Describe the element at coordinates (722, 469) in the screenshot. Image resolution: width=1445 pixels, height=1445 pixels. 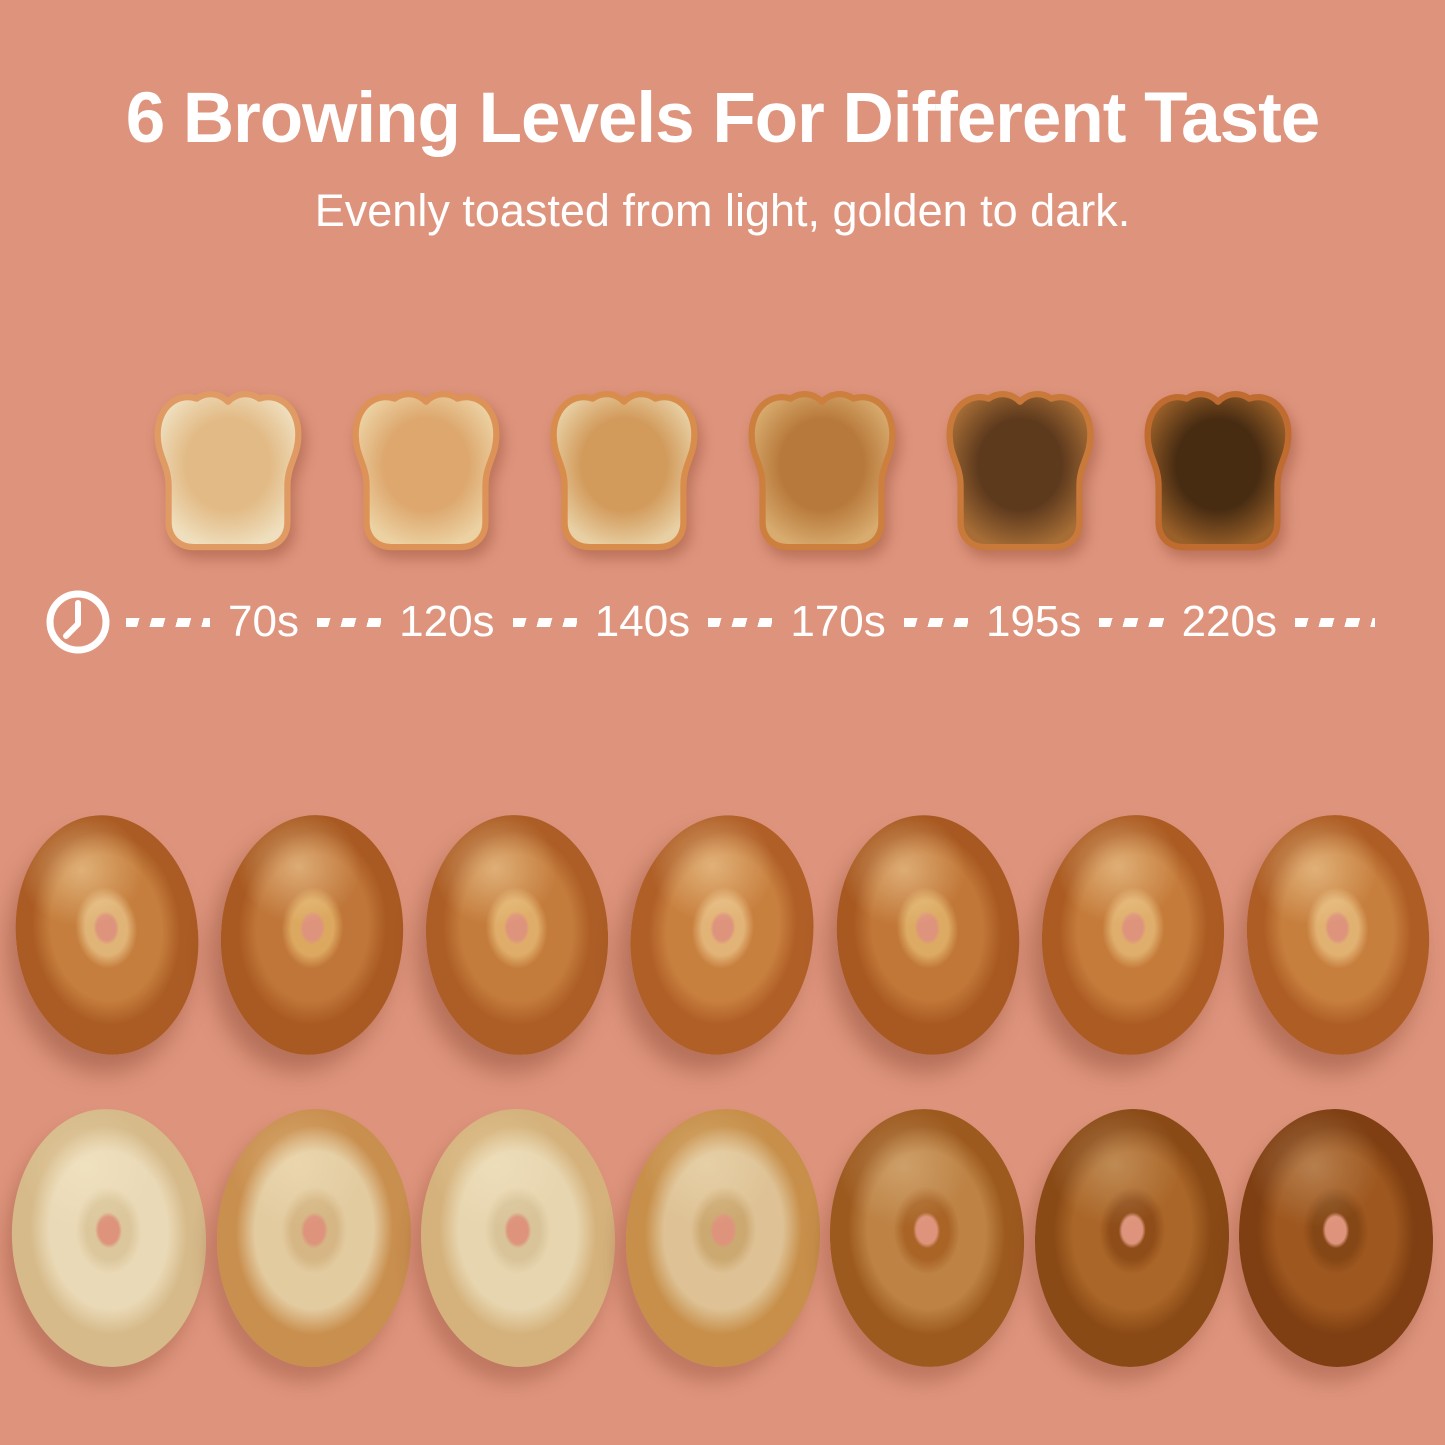
I see `toast-browning-row` at that location.